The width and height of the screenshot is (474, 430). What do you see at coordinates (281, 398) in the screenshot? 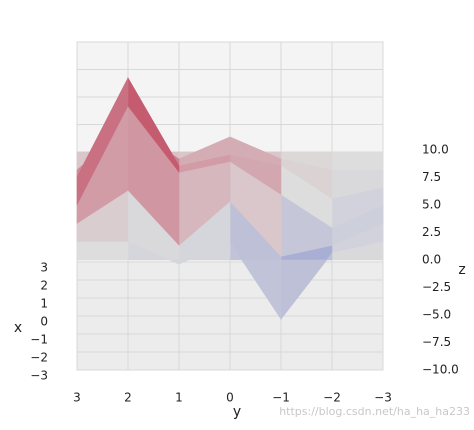
I see `y-tick-label: −1` at bounding box center [281, 398].